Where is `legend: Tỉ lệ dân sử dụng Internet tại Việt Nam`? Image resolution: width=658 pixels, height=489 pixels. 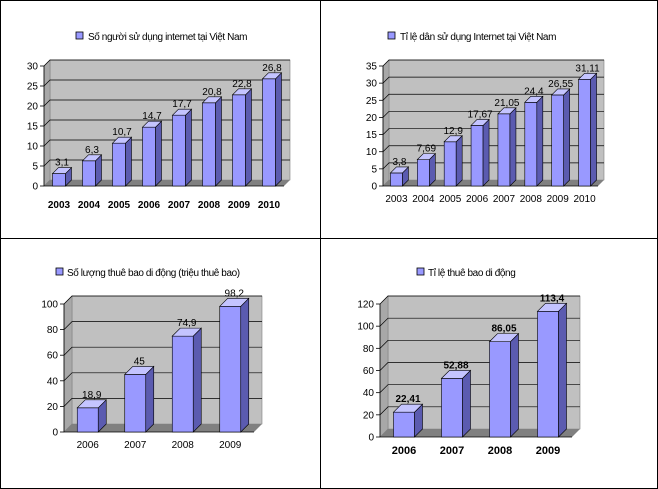 legend: Tỉ lệ dân sử dụng Internet tại Việt Nam is located at coordinates (471, 37).